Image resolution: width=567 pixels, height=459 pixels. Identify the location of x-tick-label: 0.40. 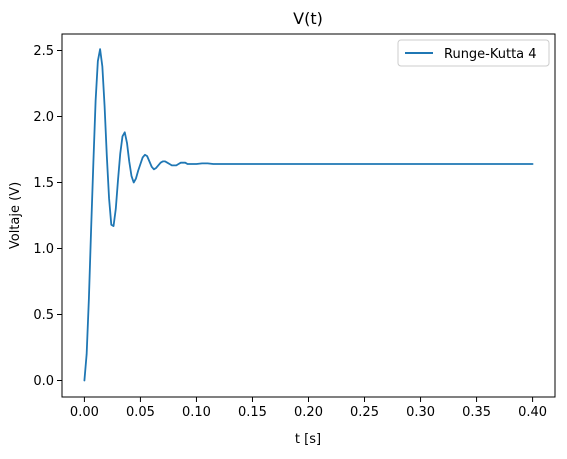
(532, 412).